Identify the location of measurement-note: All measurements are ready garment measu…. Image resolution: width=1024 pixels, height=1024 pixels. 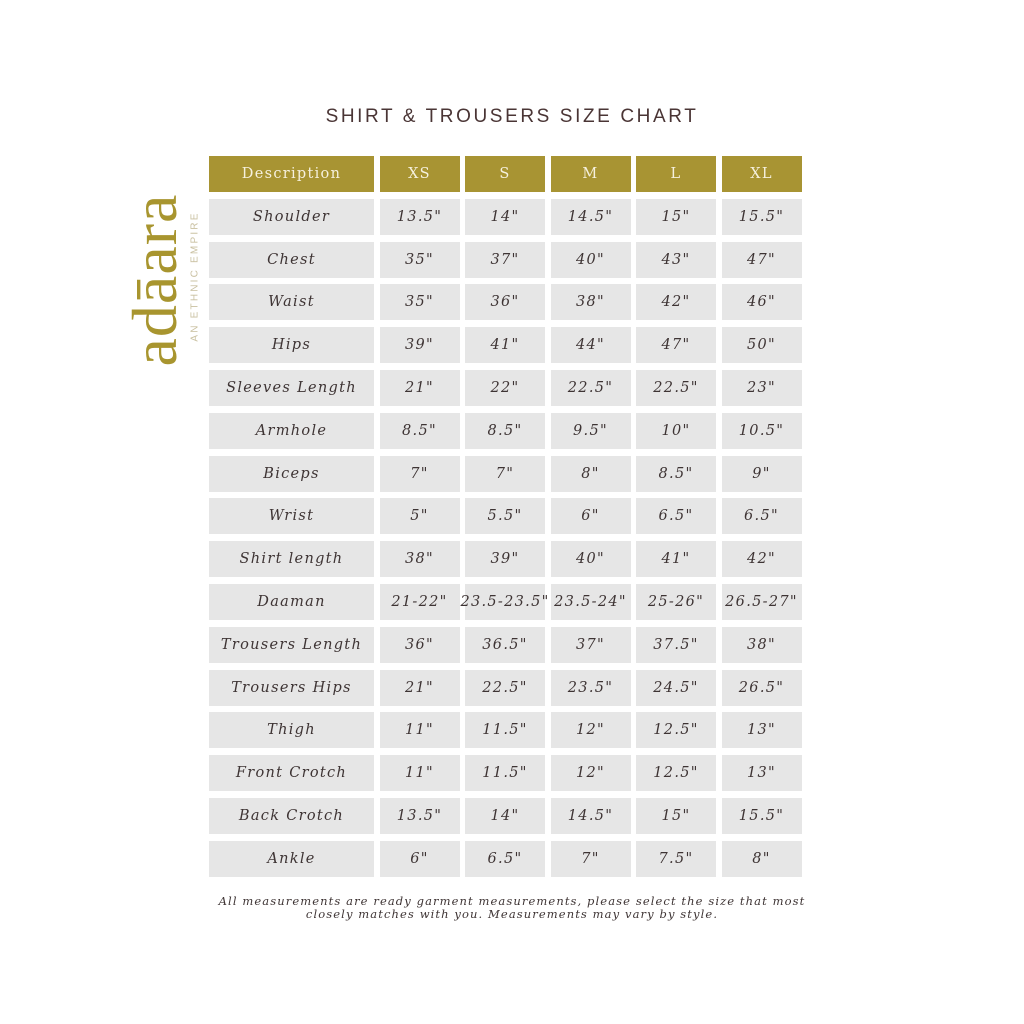
(512, 907).